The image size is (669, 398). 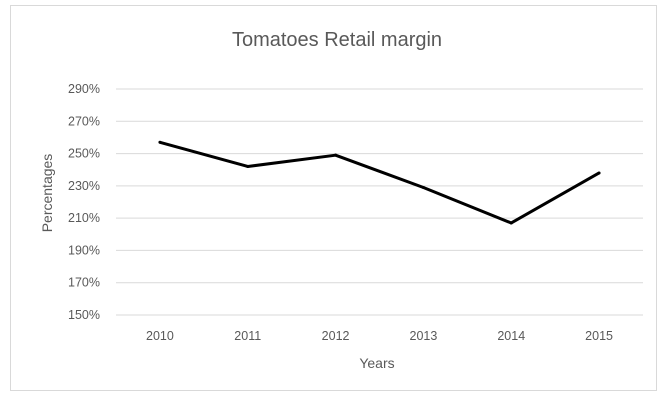 What do you see at coordinates (84, 202) in the screenshot?
I see `y-tick-labels: 150% 170% 190% 210% 230% 250% 270% 290%` at bounding box center [84, 202].